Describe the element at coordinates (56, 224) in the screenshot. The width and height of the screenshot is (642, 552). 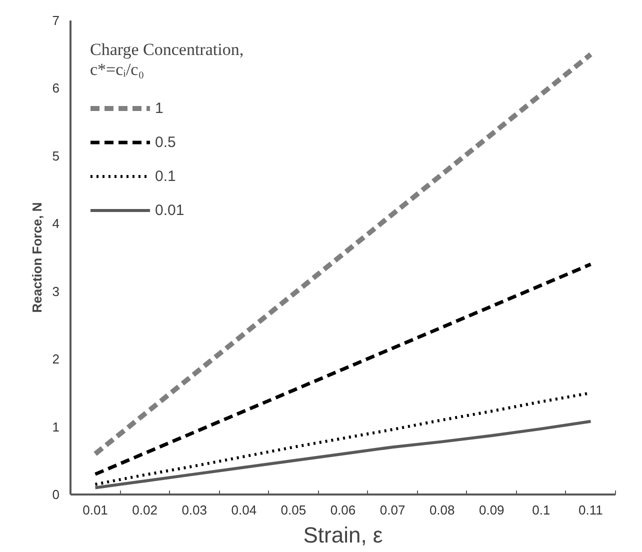
I see `y-tick-label: 4` at that location.